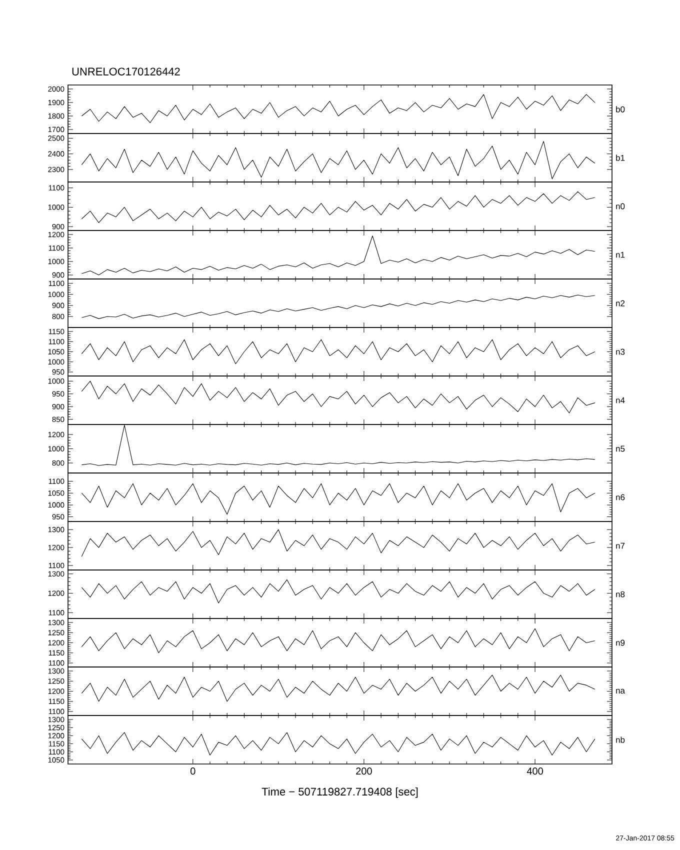 This screenshot has height=850, width=680. I want to click on legend-label: n7, so click(620, 545).